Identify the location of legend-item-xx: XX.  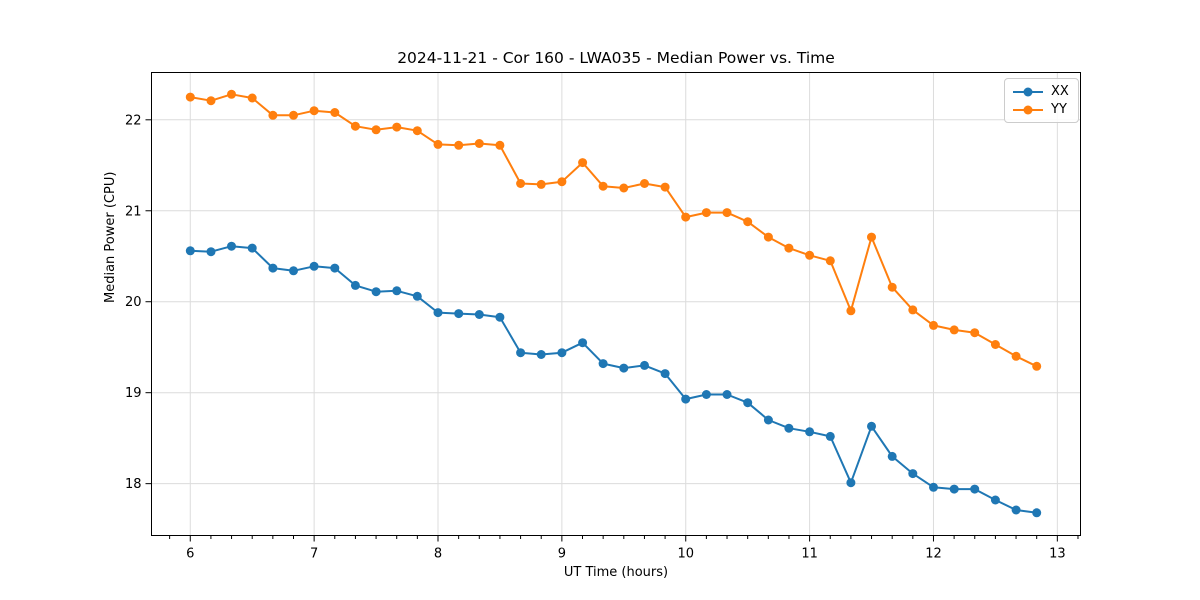
(1040, 91).